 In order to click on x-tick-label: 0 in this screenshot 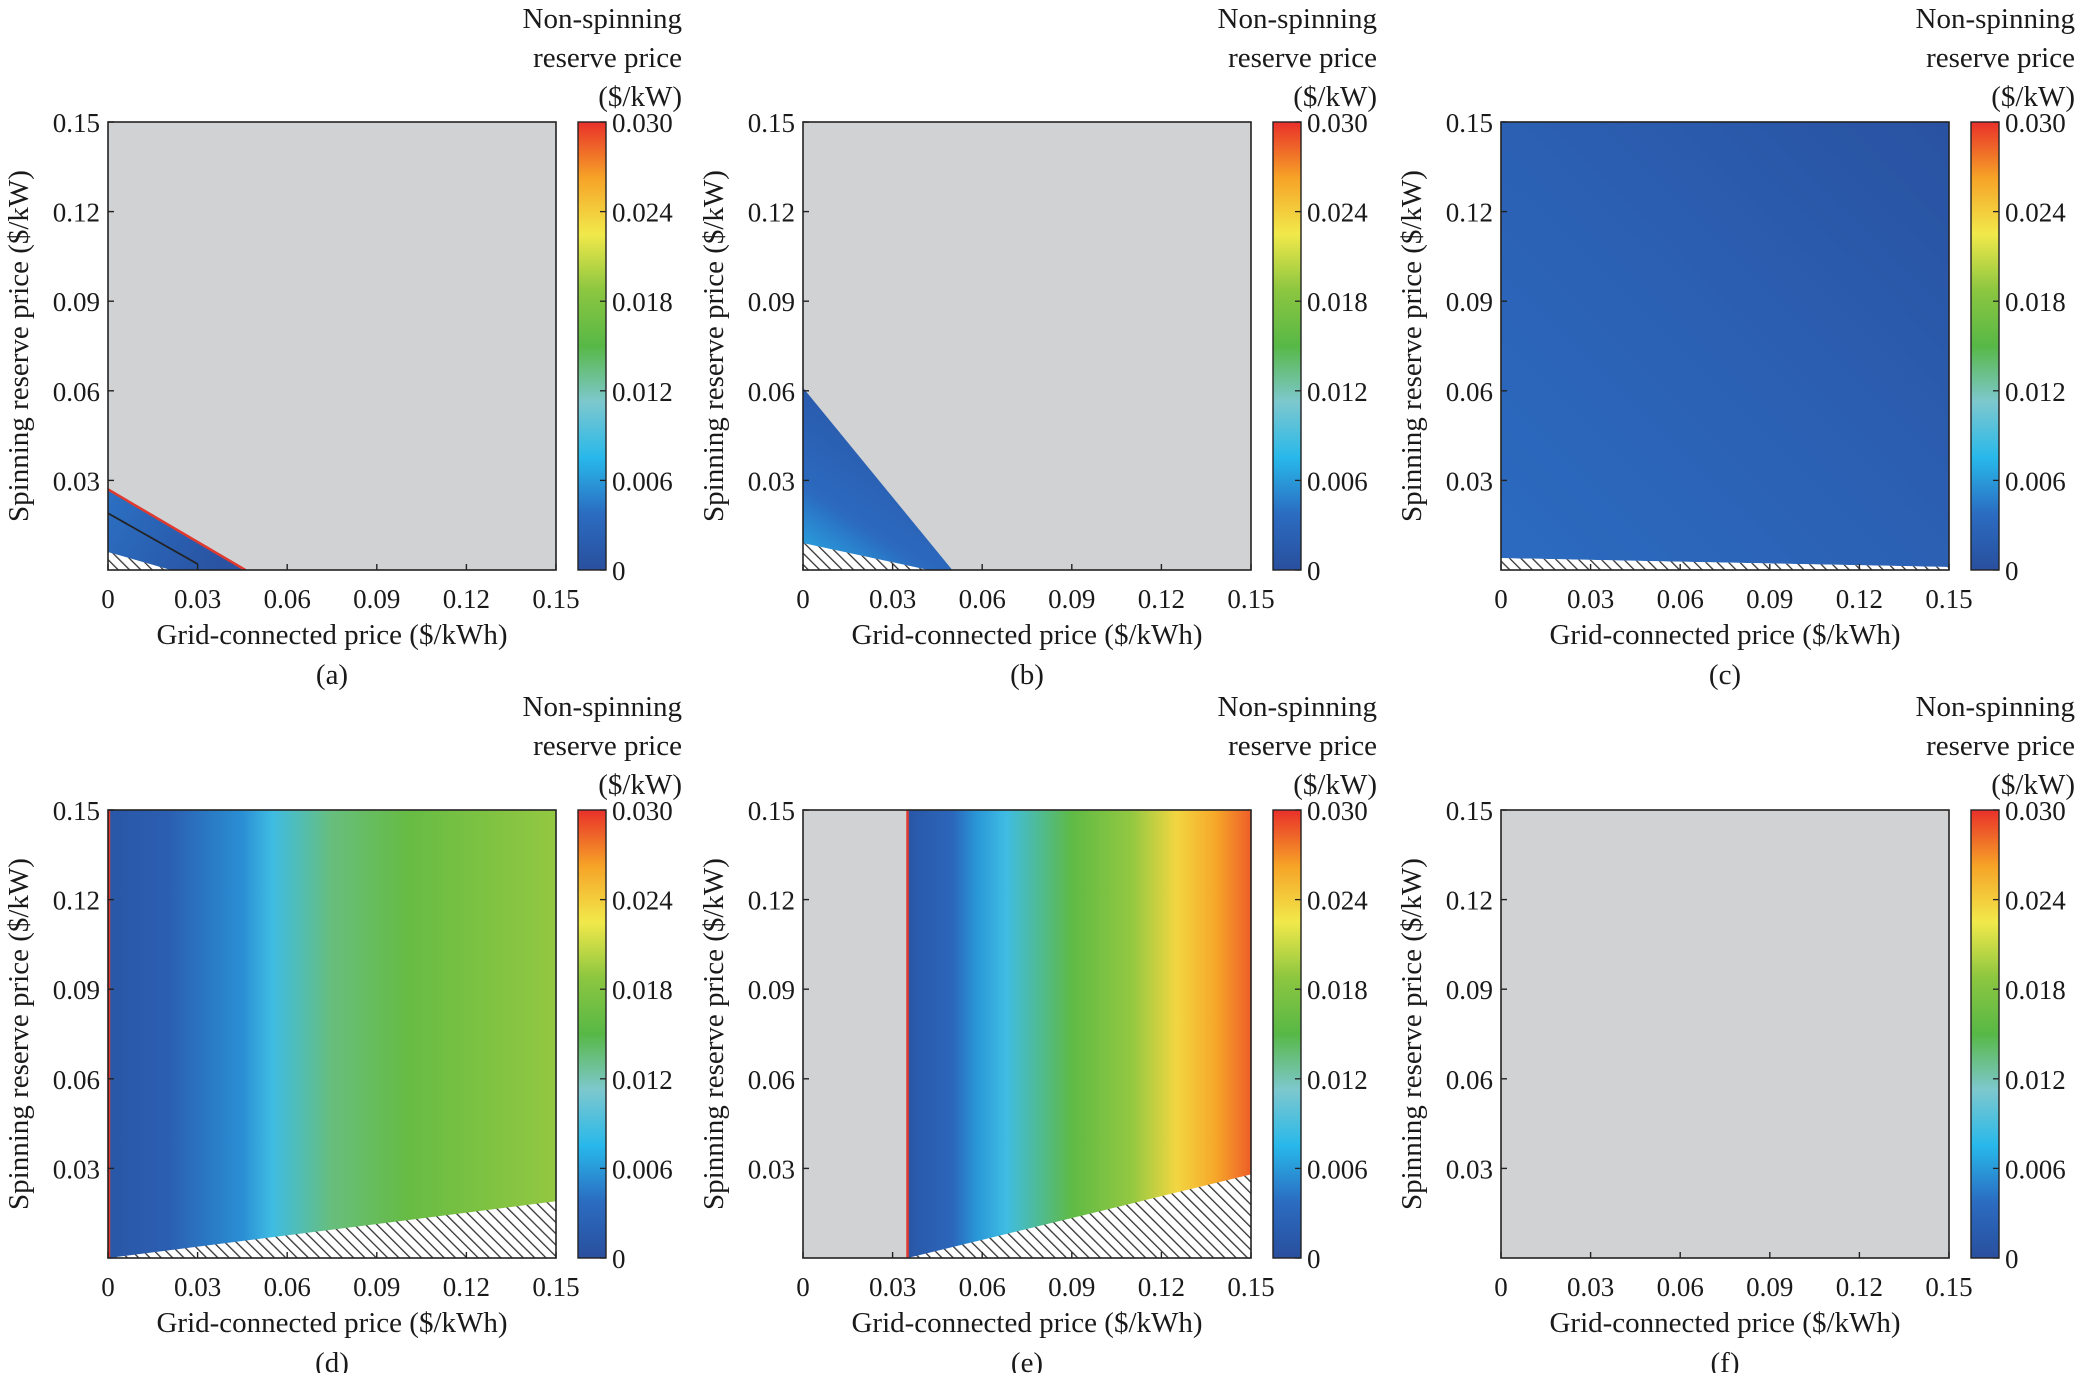, I will do `click(1501, 599)`.